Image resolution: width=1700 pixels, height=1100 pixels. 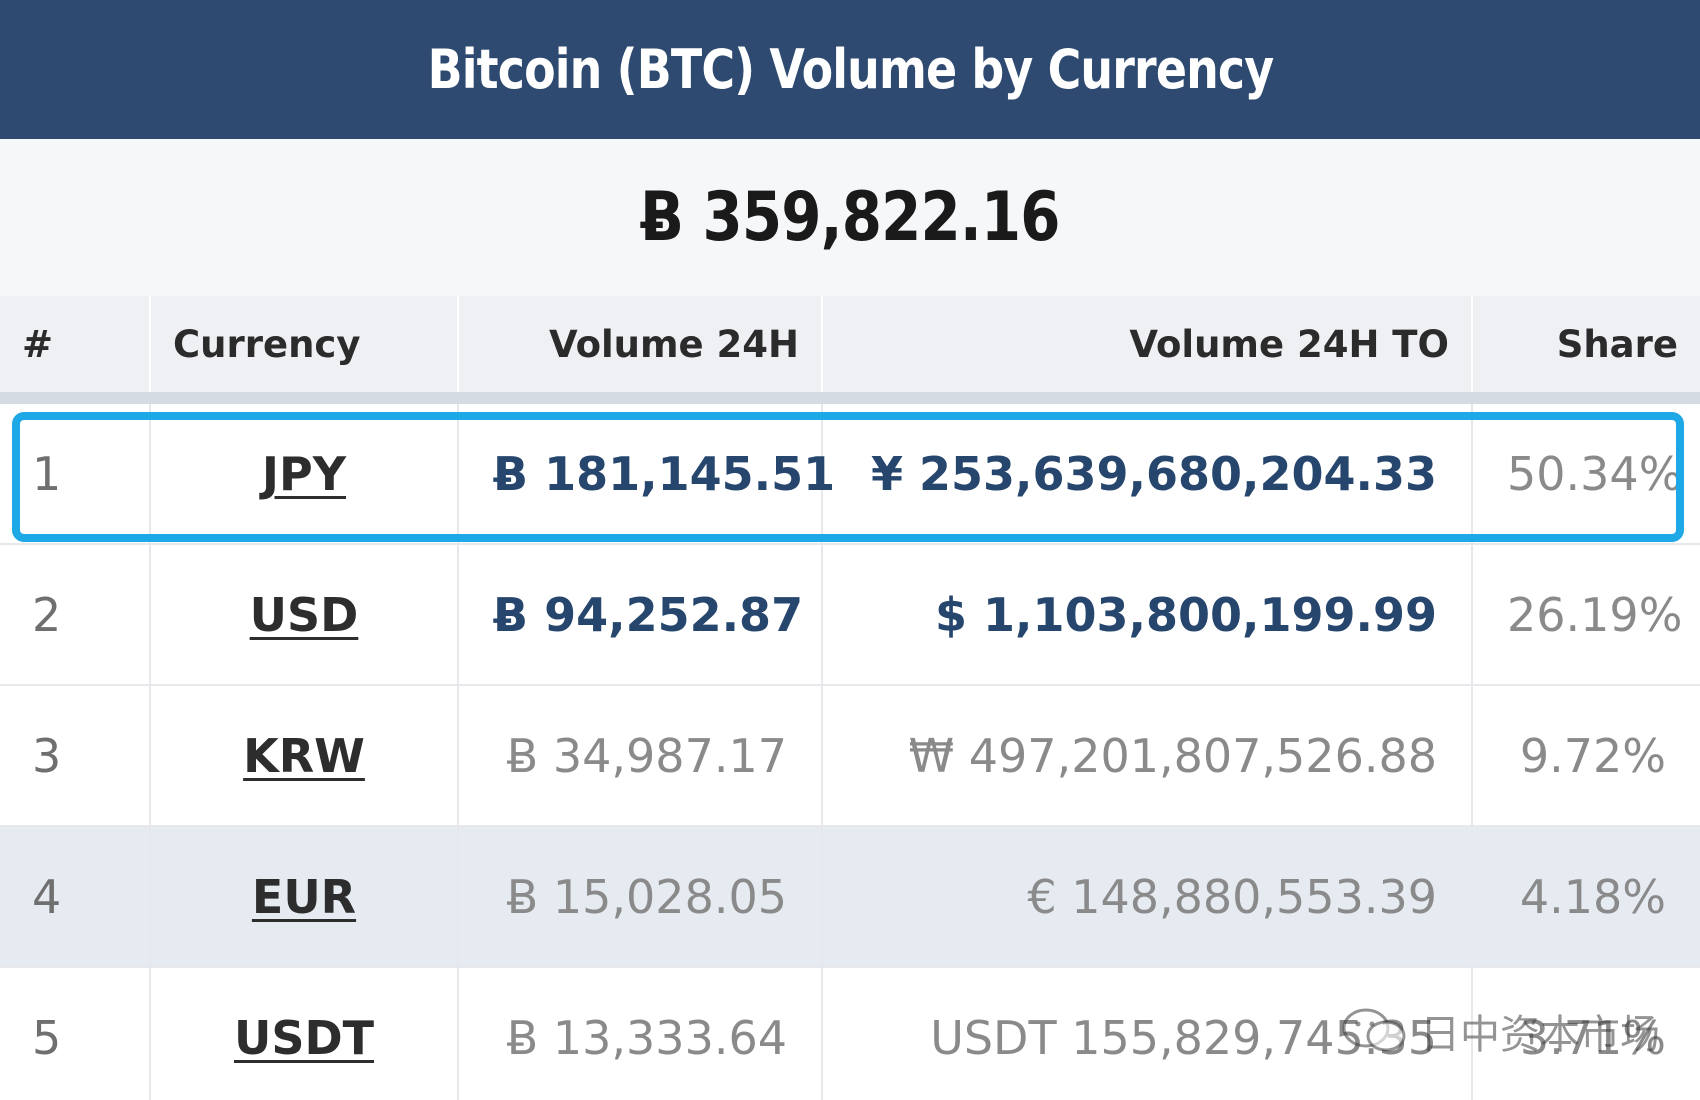 I want to click on currency-link-usd: USD, so click(x=304, y=614).